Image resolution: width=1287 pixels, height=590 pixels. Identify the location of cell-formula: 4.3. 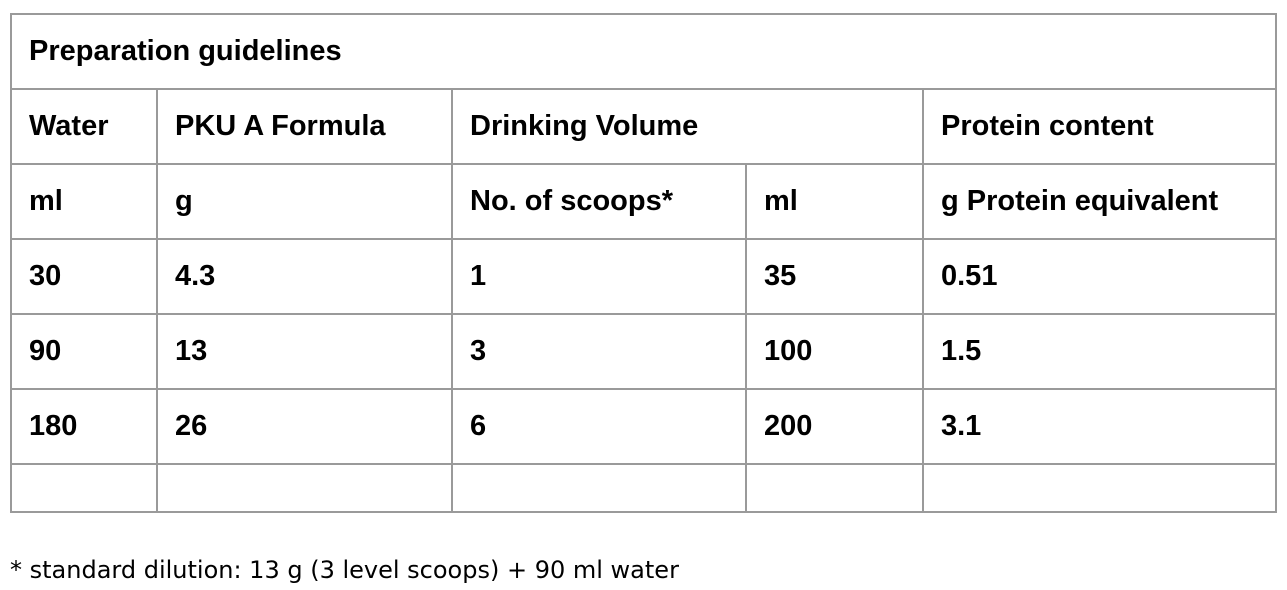
(304, 276).